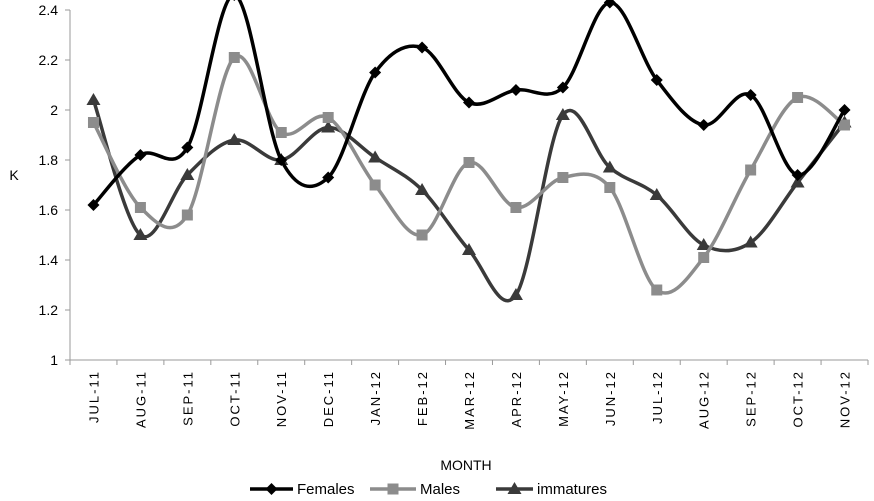  I want to click on legend-item-immatures: immatures, so click(551, 489).